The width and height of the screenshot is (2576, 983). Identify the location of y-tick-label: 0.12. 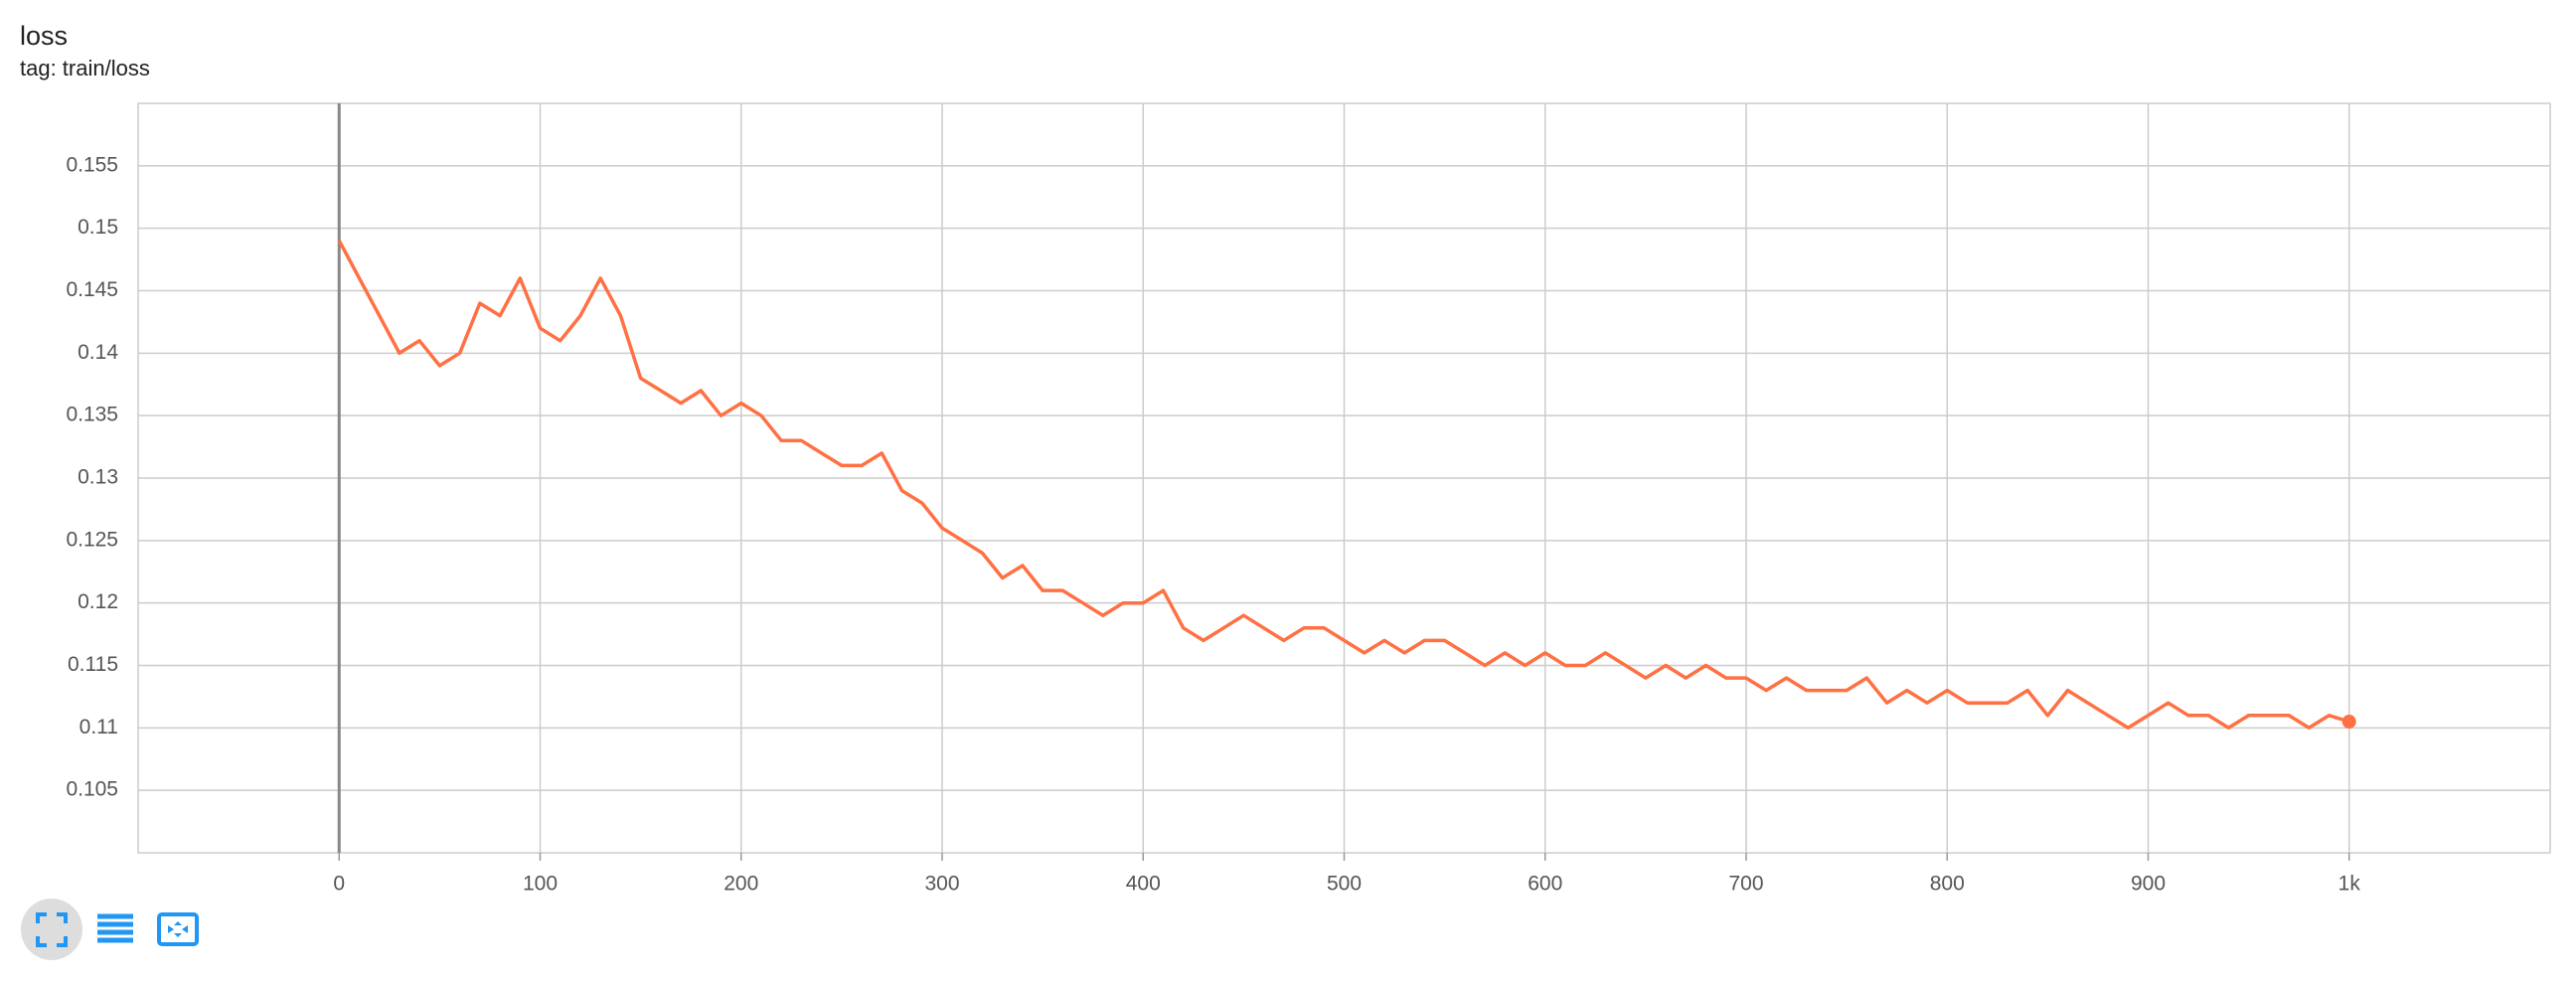
(98, 601).